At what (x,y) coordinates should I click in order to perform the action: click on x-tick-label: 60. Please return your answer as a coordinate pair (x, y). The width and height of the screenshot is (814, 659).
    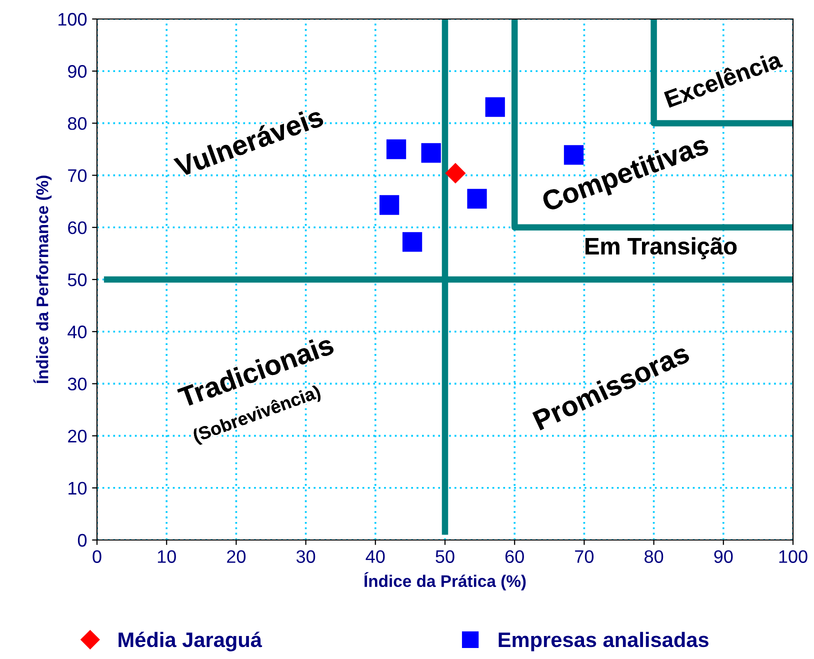
    Looking at the image, I should click on (514, 556).